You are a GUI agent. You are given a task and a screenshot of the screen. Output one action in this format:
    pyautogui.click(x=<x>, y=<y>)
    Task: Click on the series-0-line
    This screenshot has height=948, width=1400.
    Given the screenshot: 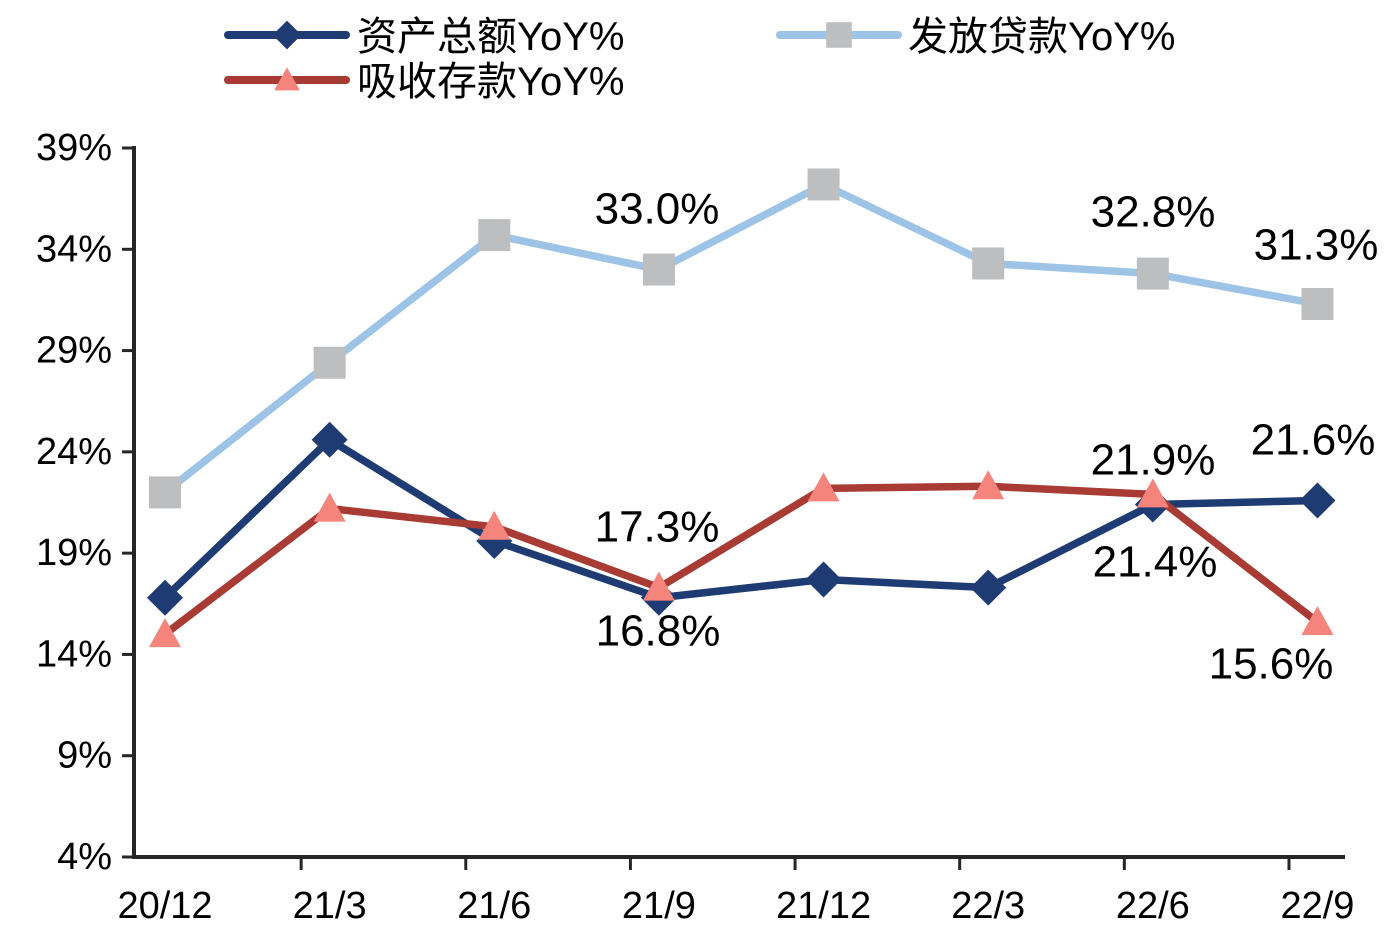 What is the action you would take?
    pyautogui.click(x=741, y=518)
    